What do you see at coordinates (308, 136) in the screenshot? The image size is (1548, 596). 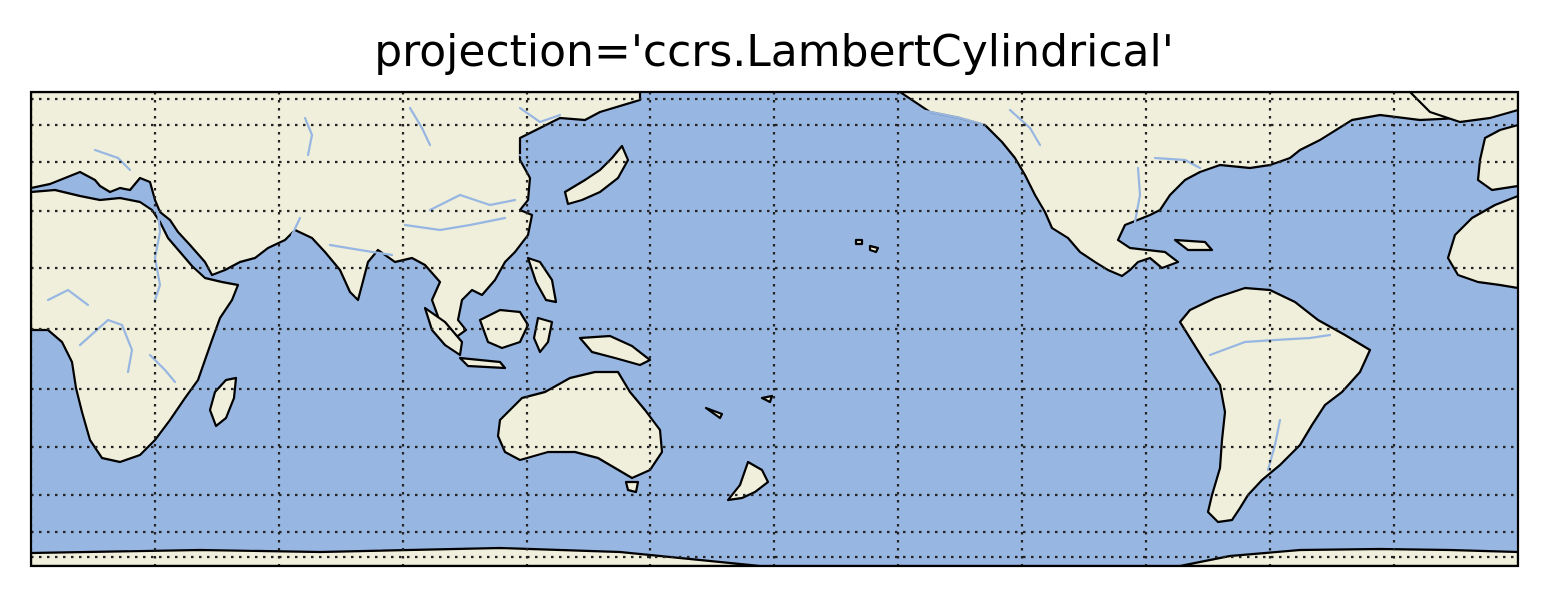 I see `river-ob` at bounding box center [308, 136].